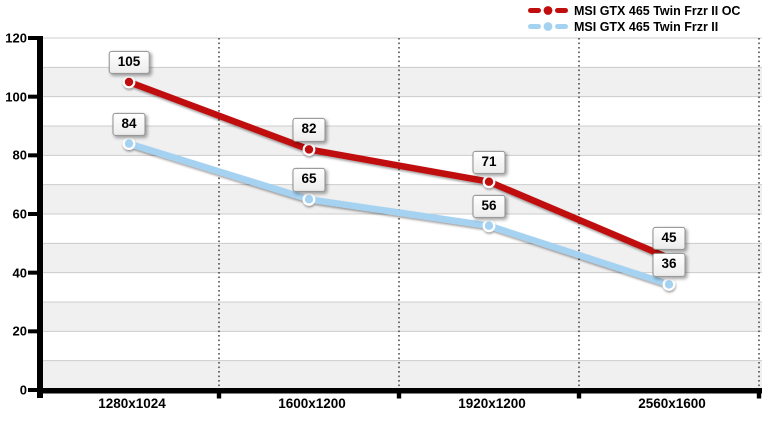 The height and width of the screenshot is (427, 769). What do you see at coordinates (492, 403) in the screenshot?
I see `x-axis-label: 1920x1200` at bounding box center [492, 403].